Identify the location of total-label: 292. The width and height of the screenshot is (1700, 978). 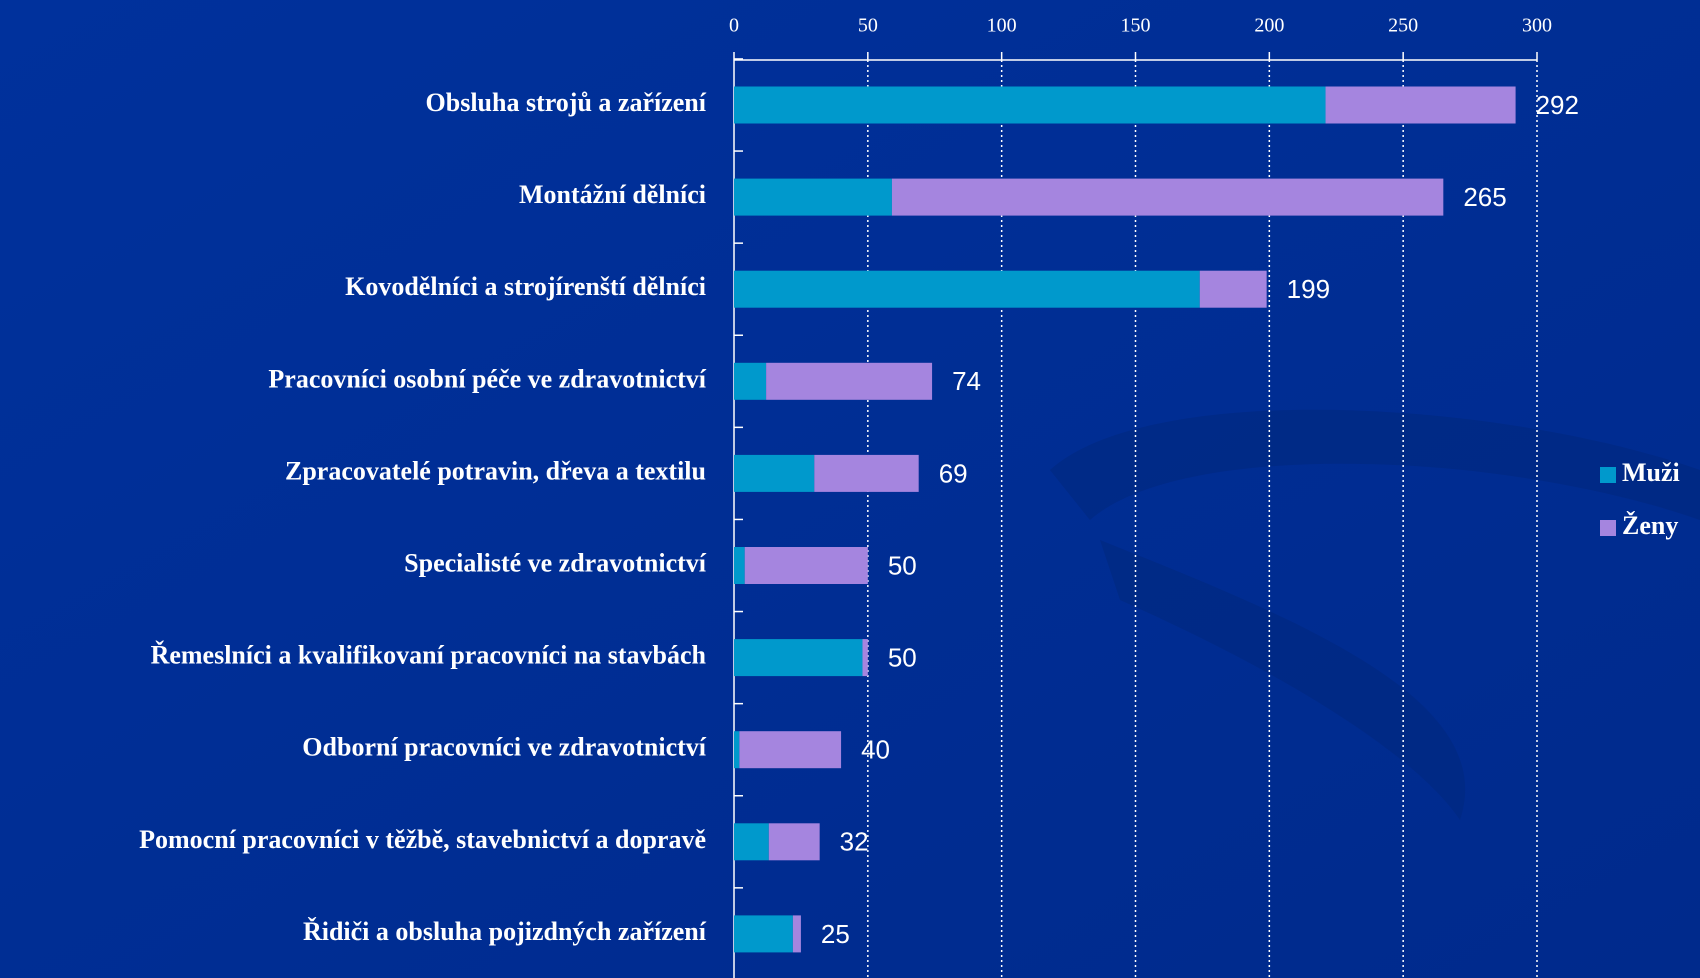
(1557, 105).